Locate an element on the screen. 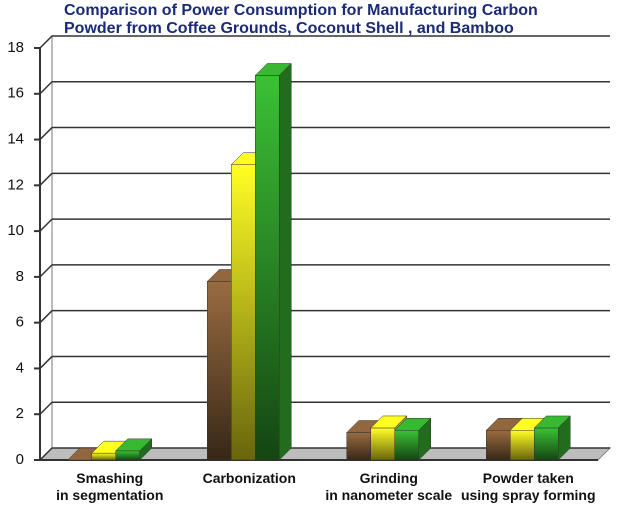 The width and height of the screenshot is (629, 512). y-tick-label: 12 is located at coordinates (15, 184).